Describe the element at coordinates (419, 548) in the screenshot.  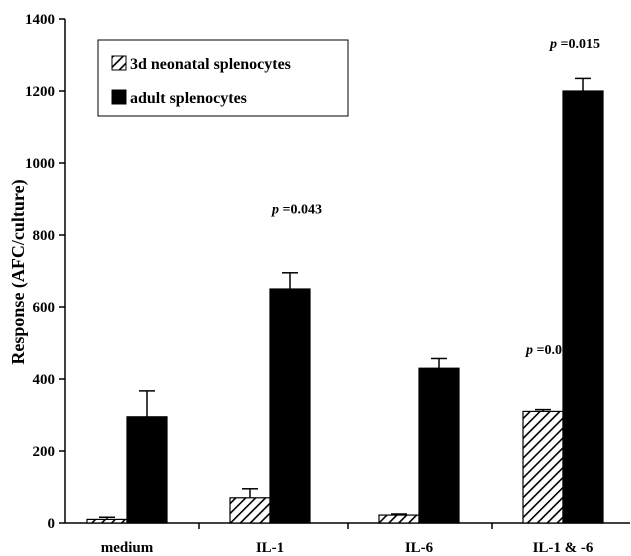
I see `category-label: IL-6` at that location.